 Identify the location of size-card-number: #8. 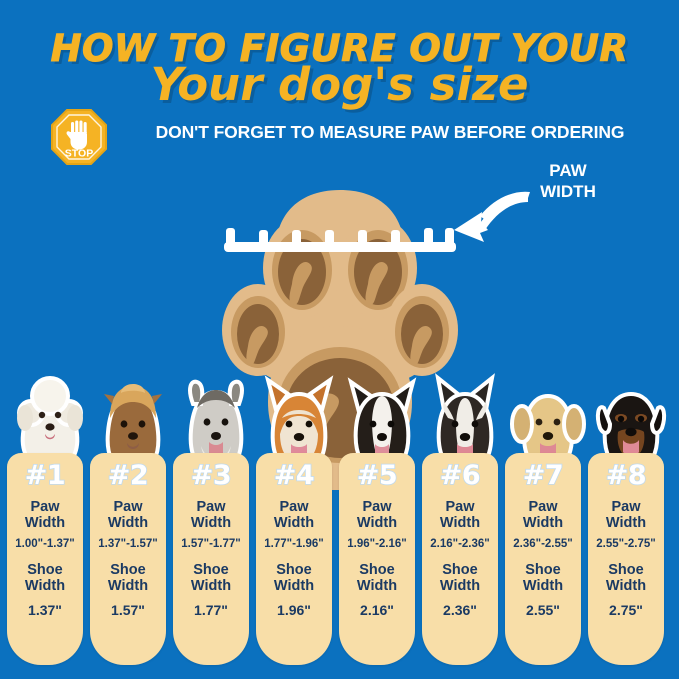
(626, 475).